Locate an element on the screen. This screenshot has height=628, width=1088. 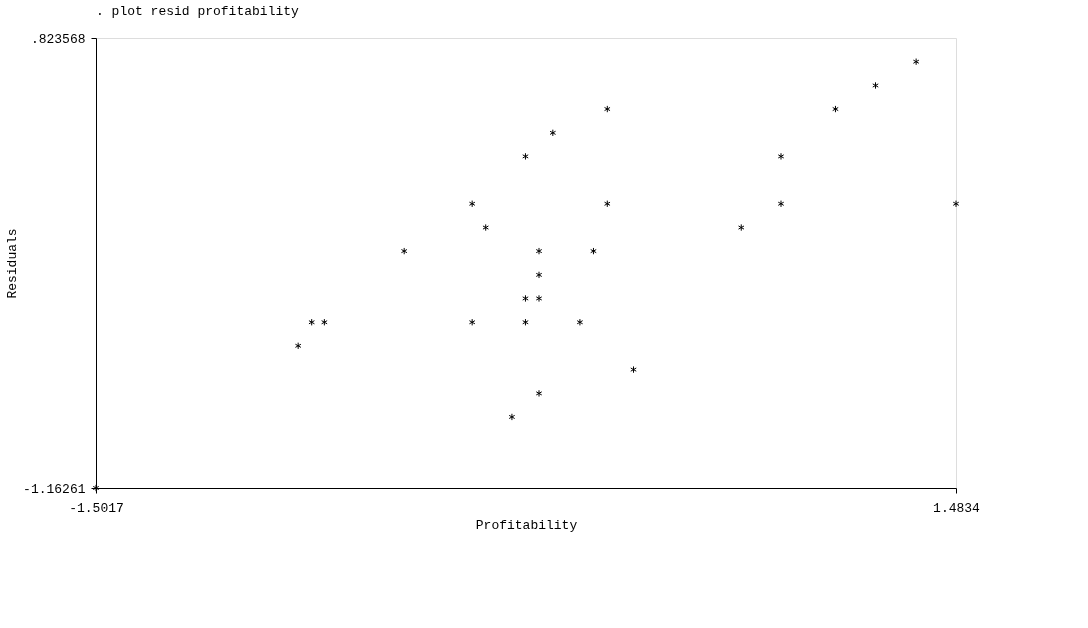
x-axis-title: Profitability is located at coordinates (526, 525).